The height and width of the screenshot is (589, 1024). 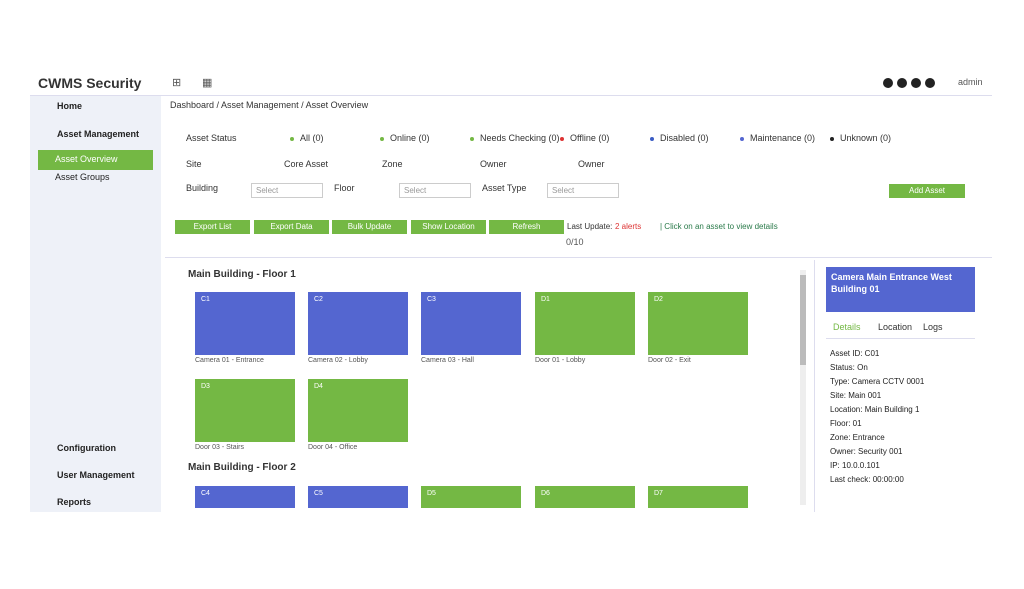 I want to click on asset-card: D3, so click(x=245, y=410).